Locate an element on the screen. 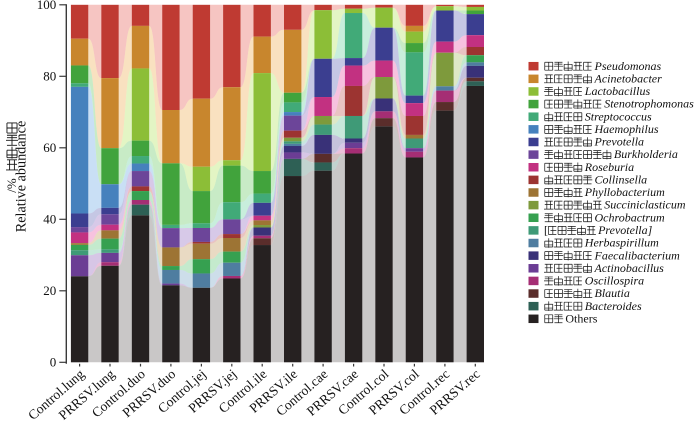 The image size is (700, 427). svg-text: Roseburia is located at coordinates (609, 167).